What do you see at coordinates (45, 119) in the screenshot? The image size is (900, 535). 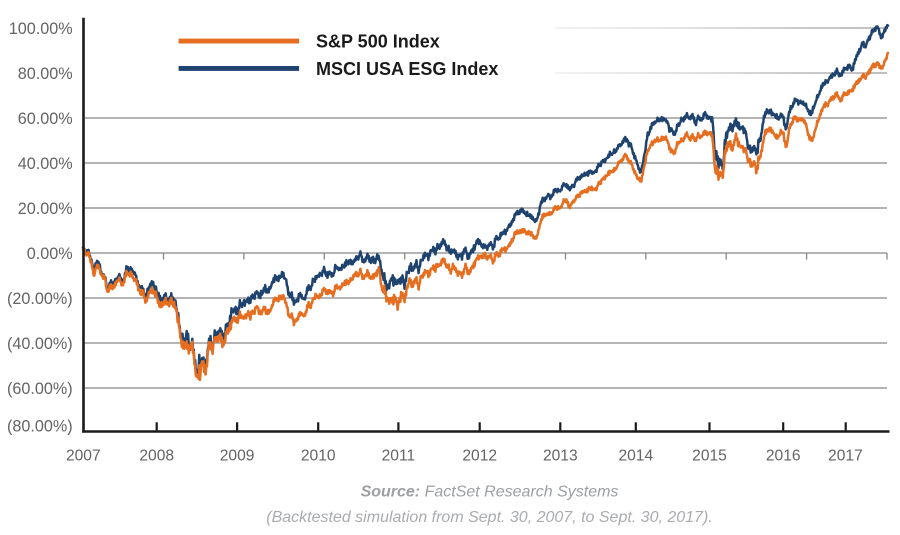 I see `svg-text: 60.00%` at bounding box center [45, 119].